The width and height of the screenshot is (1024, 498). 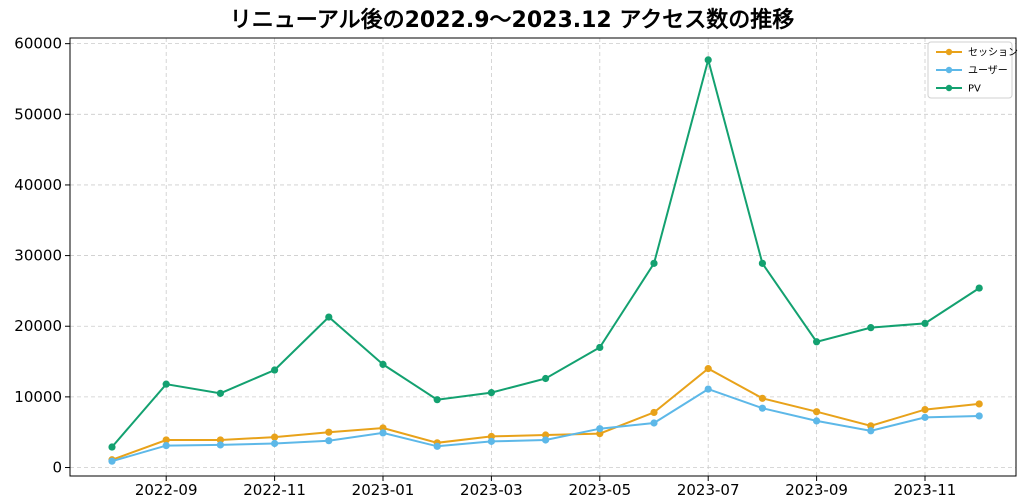 I want to click on y-tick-label: 10000, so click(x=38, y=397).